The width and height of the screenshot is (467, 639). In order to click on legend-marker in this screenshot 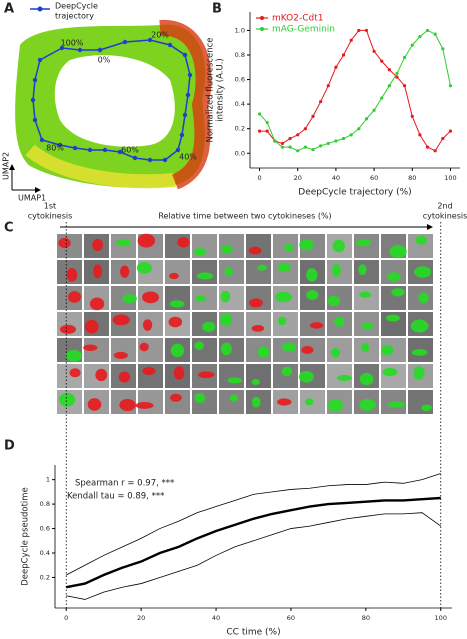, I will do `click(40, 9)`.